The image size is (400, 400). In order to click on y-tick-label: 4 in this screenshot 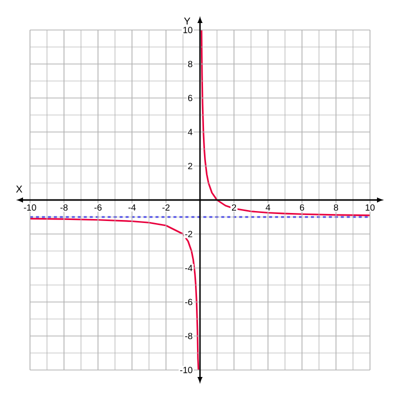, I will do `click(190, 132)`.